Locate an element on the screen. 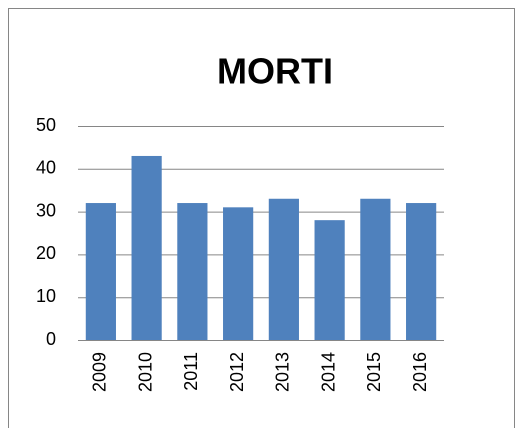 The image size is (518, 433). y-tick-label: 30 is located at coordinates (46, 210).